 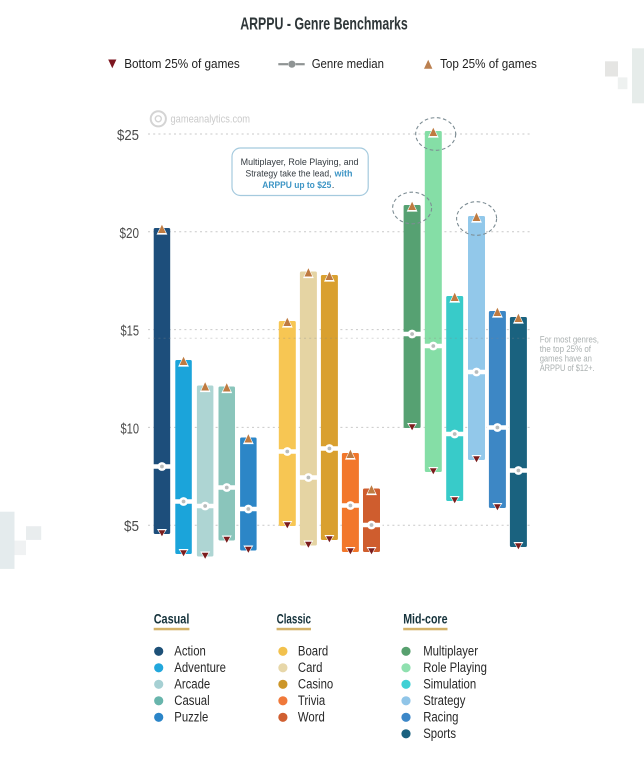 What do you see at coordinates (450, 651) in the screenshot?
I see `svg-text: Multiplayer` at bounding box center [450, 651].